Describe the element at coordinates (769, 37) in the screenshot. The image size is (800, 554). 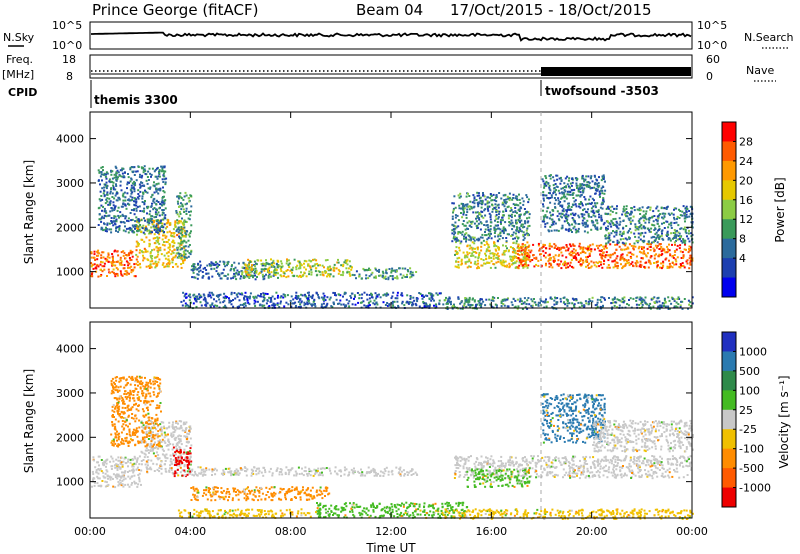
I see `nsearch-label: N.Search` at that location.